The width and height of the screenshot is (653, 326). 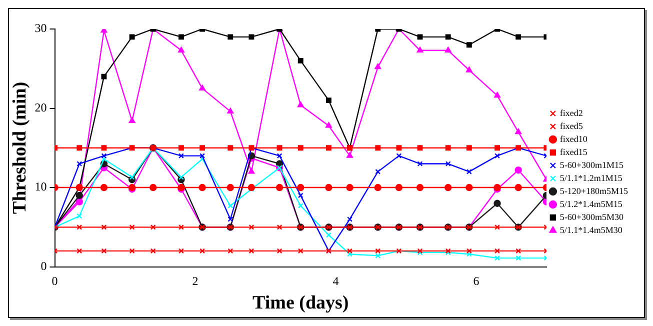 What do you see at coordinates (571, 113) in the screenshot?
I see `legend-label: fixed2` at bounding box center [571, 113].